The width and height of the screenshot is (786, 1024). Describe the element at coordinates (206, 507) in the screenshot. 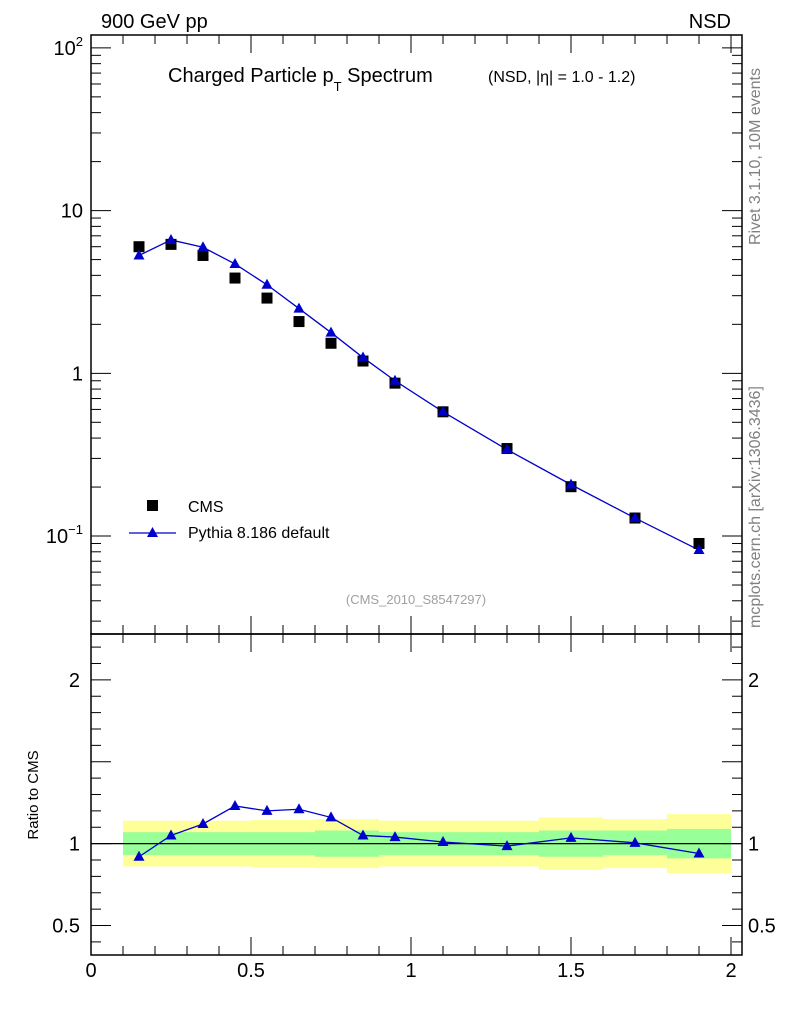

I see `legend-cms-label: CMS` at that location.